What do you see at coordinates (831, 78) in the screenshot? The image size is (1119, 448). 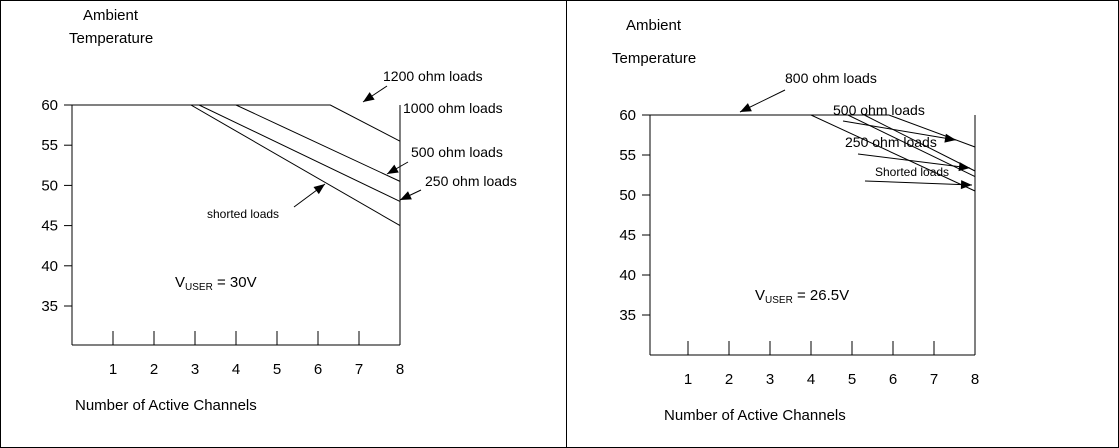 I see `panel2-series-label-1: 800 ohm loads` at bounding box center [831, 78].